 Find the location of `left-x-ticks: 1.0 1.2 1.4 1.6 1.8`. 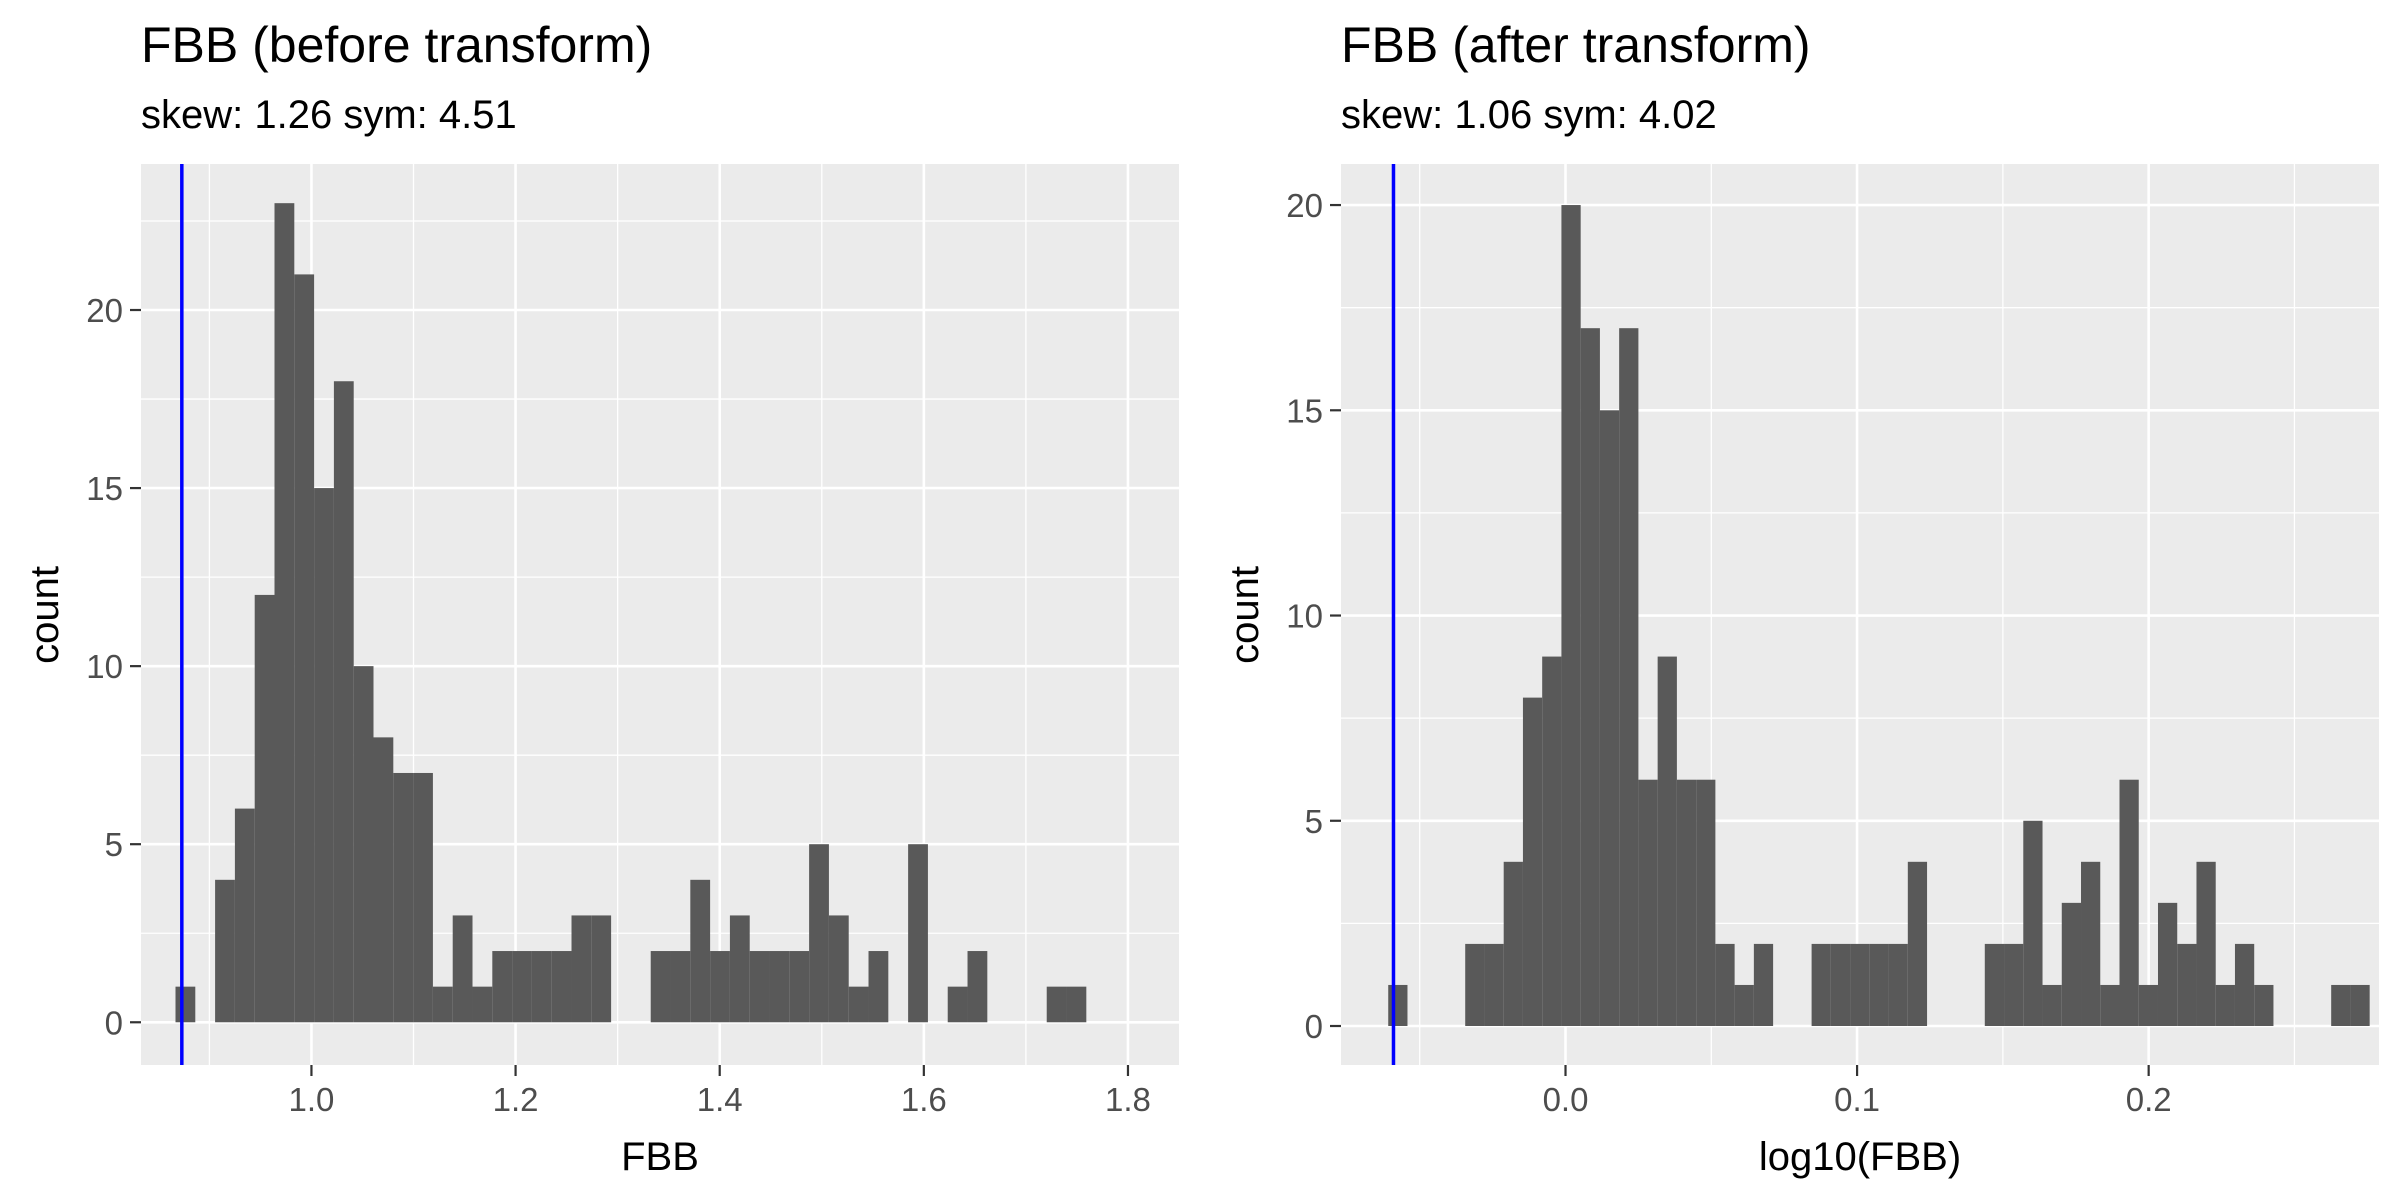

left-x-ticks: 1.0 1.2 1.4 1.6 1.8 is located at coordinates (720, 1091).